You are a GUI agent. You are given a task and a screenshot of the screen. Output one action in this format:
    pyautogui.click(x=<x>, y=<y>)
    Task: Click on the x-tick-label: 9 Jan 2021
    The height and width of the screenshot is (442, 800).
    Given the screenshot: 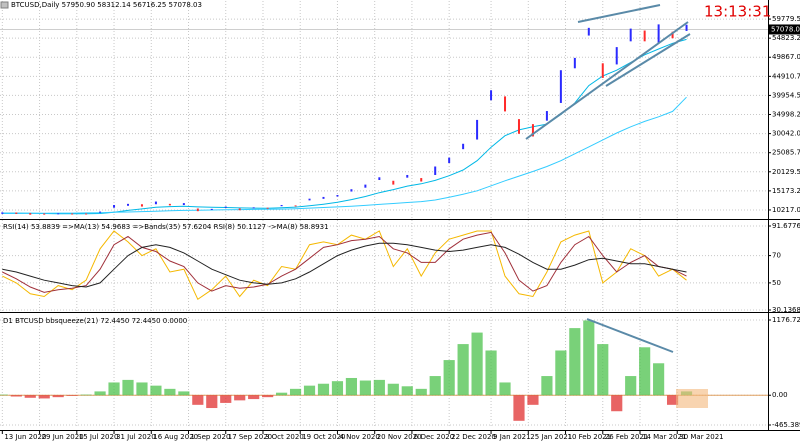 What is the action you would take?
    pyautogui.click(x=512, y=437)
    